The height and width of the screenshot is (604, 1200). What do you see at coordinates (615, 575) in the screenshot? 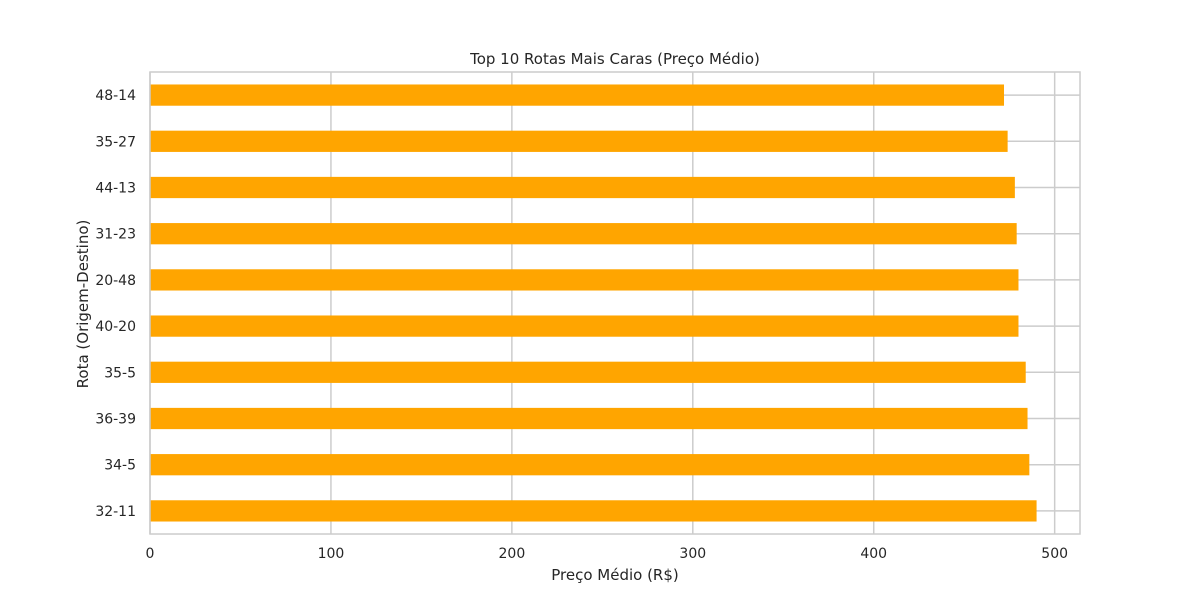
I see `x-axis-label: Preço Médio (R$)` at bounding box center [615, 575].